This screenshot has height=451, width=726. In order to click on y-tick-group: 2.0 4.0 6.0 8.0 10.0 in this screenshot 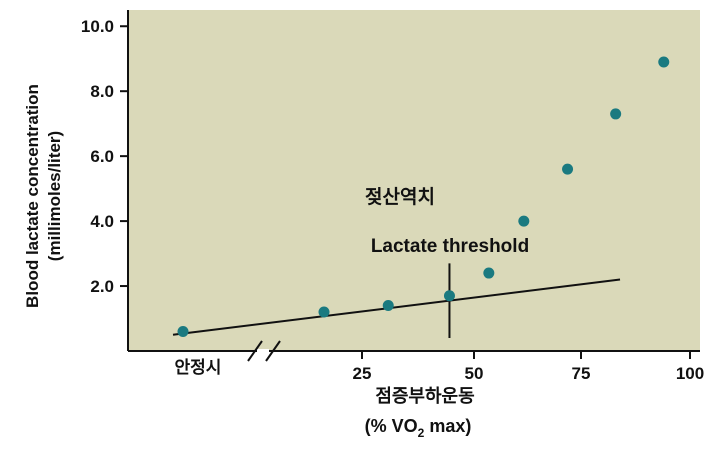, I will do `click(104, 156)`.